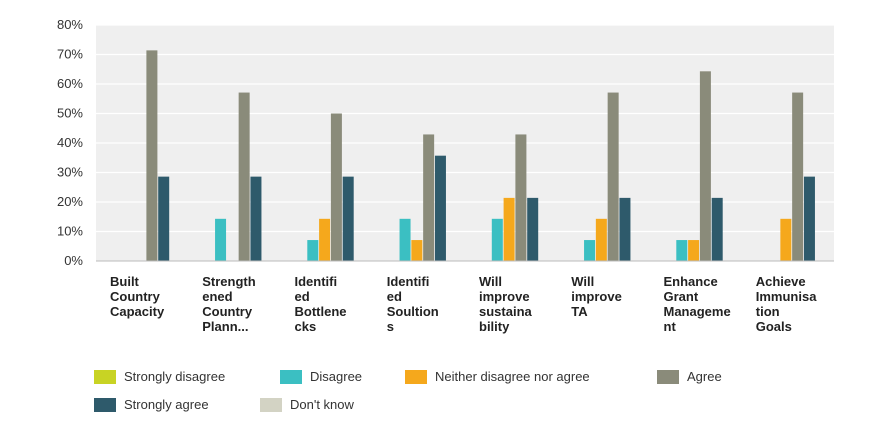 The image size is (879, 431). I want to click on category-label-line: Manageme, so click(697, 311).